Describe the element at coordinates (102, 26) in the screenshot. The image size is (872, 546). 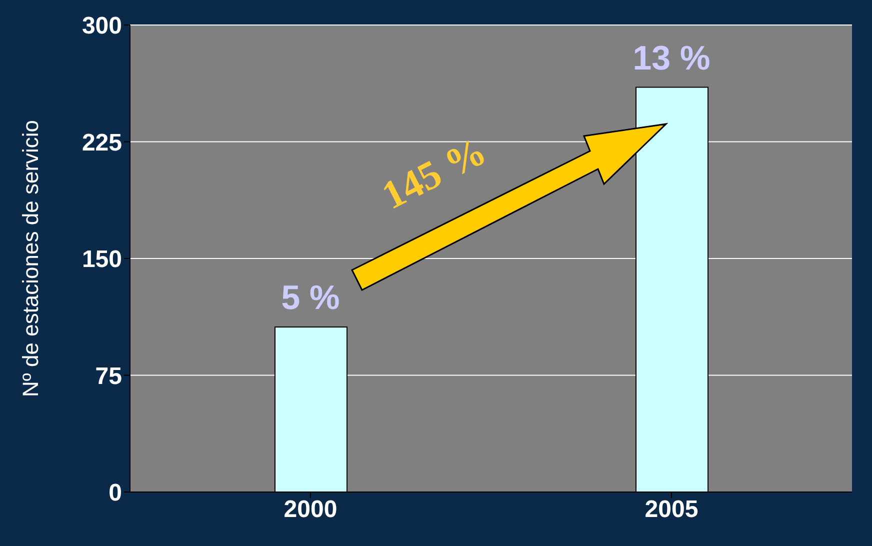
I see `y-tick-label: 300` at that location.